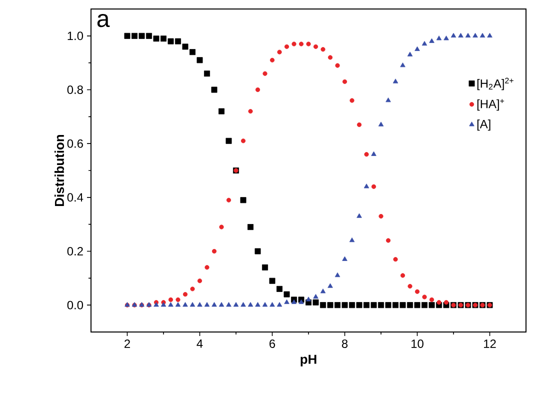  I want to click on y-tick-label: 0.2, so click(75, 251).